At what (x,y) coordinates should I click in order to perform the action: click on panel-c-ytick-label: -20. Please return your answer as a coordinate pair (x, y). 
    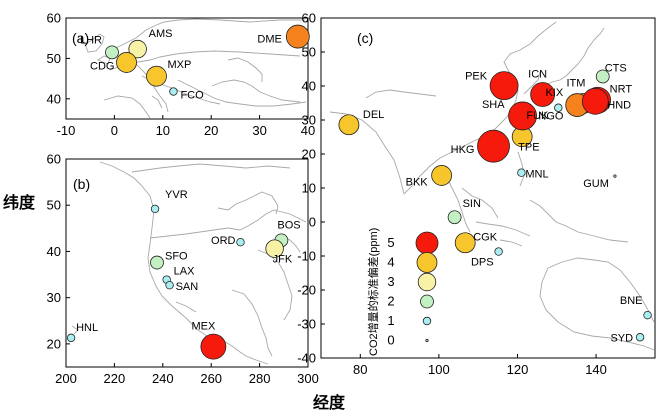
    Looking at the image, I should click on (306, 290).